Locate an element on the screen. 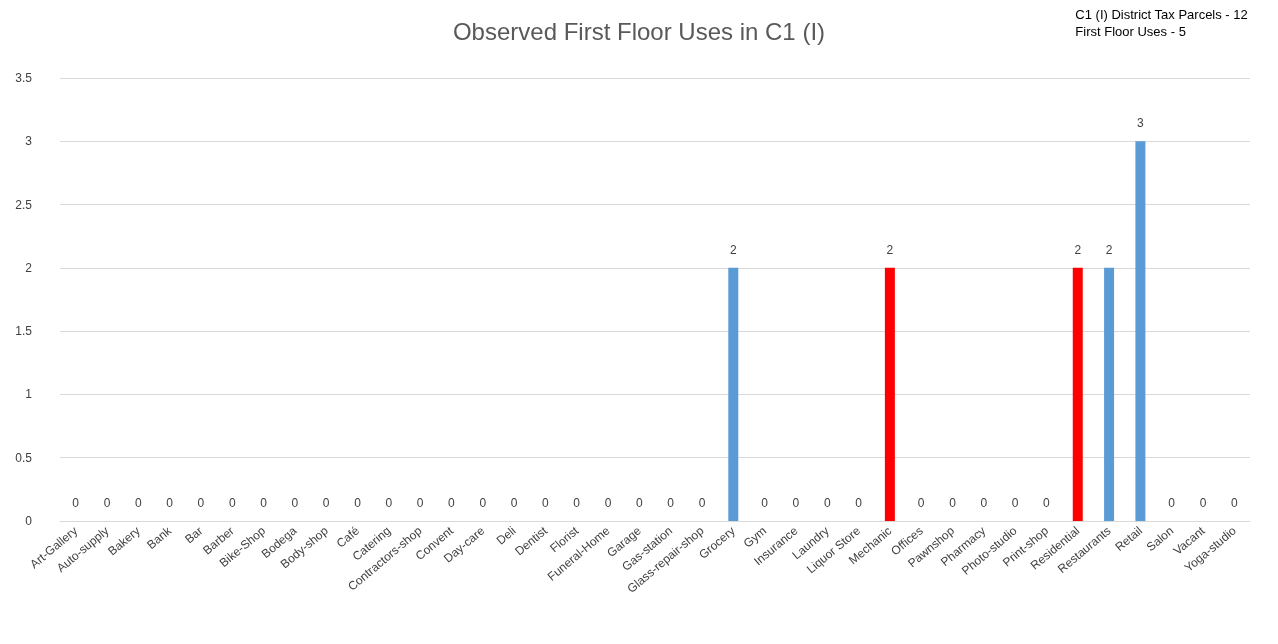 The image size is (1278, 644). text: First Floor Uses - 5 is located at coordinates (1130, 31).